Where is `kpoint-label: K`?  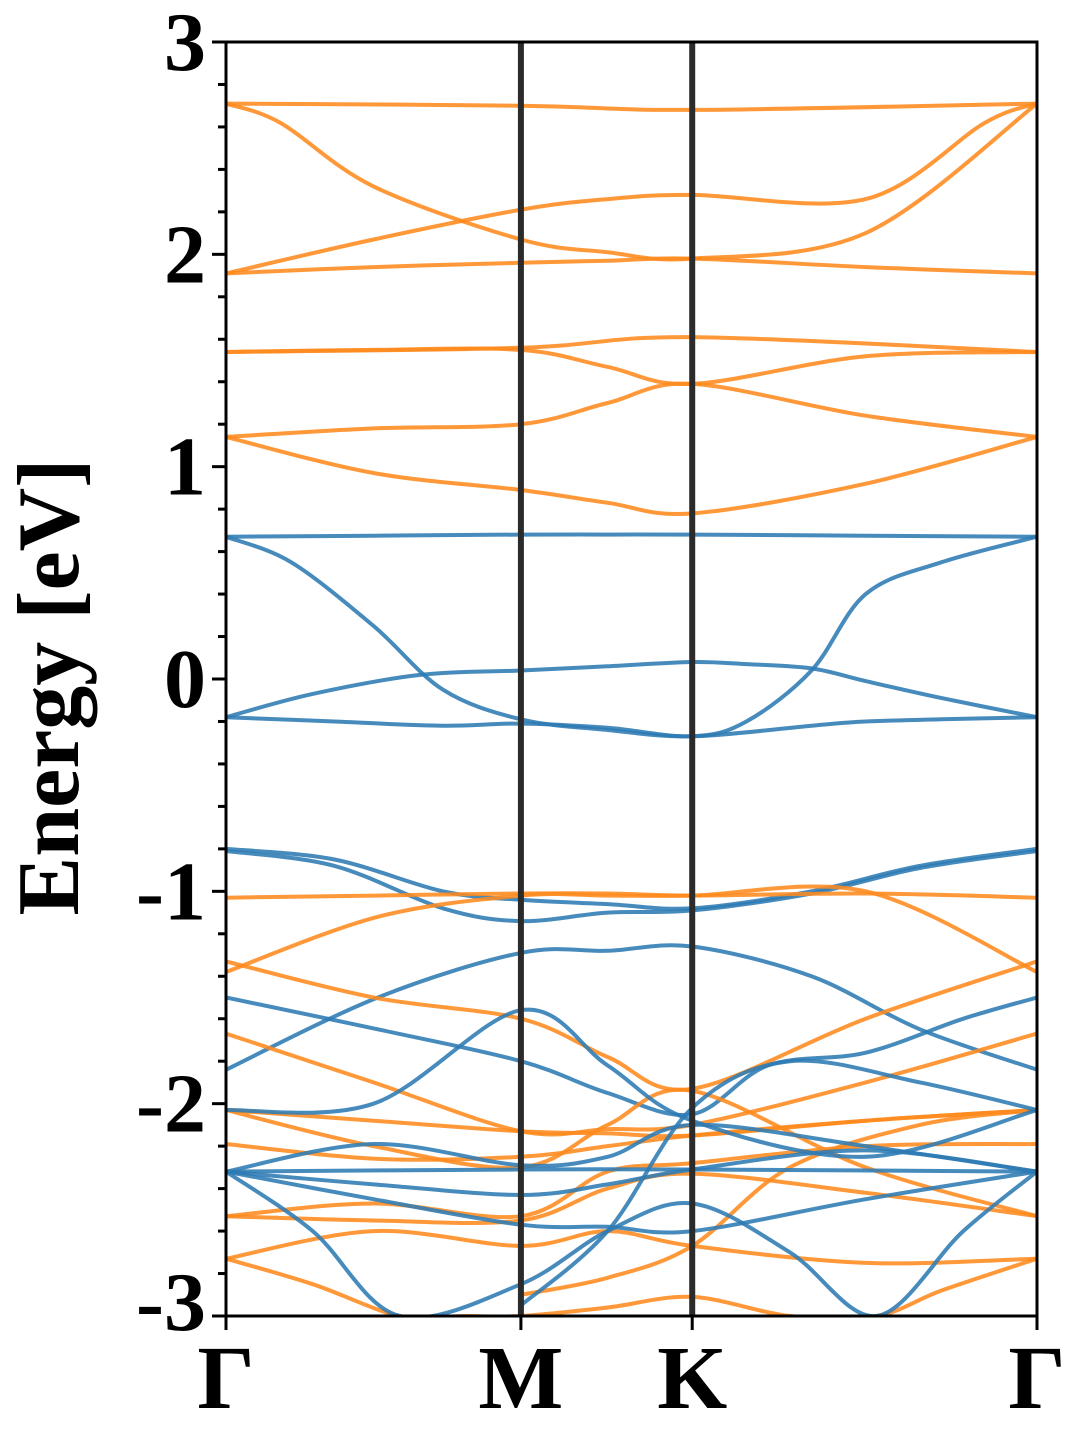 kpoint-label: K is located at coordinates (692, 1378).